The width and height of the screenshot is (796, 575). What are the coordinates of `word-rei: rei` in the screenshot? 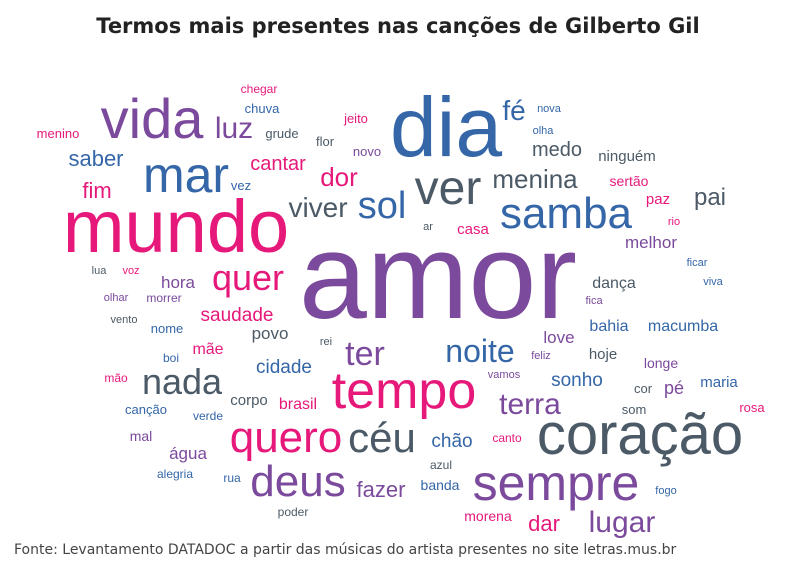 It's located at (326, 342).